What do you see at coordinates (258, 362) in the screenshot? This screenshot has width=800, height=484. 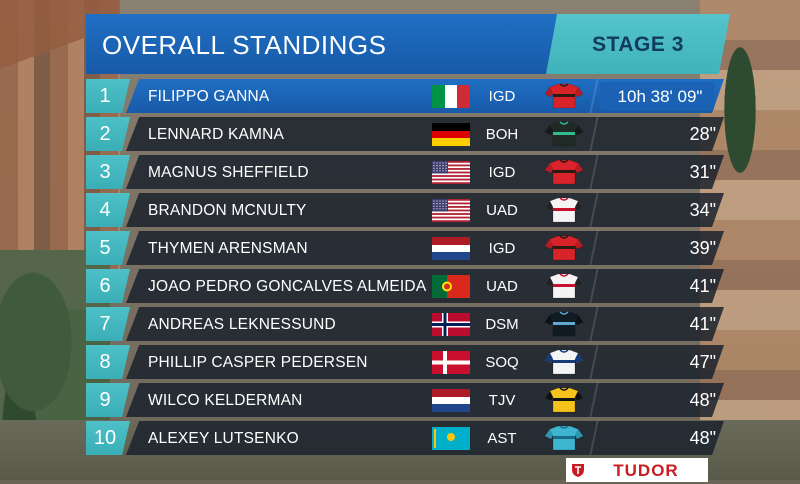 I see `rider-name: PHILLIP CASPER PEDERSEN` at bounding box center [258, 362].